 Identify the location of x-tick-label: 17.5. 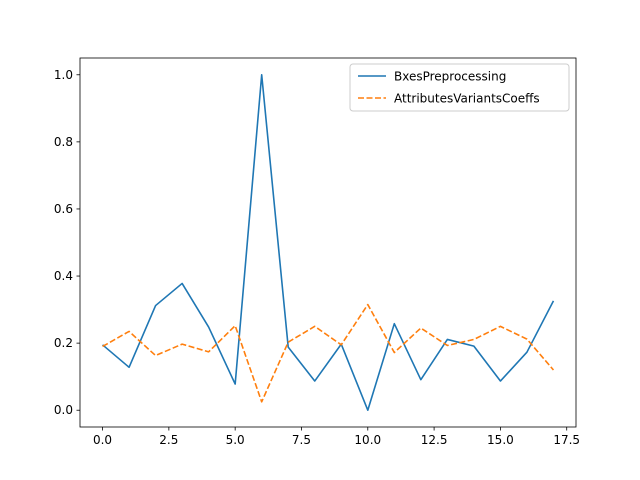
(566, 440).